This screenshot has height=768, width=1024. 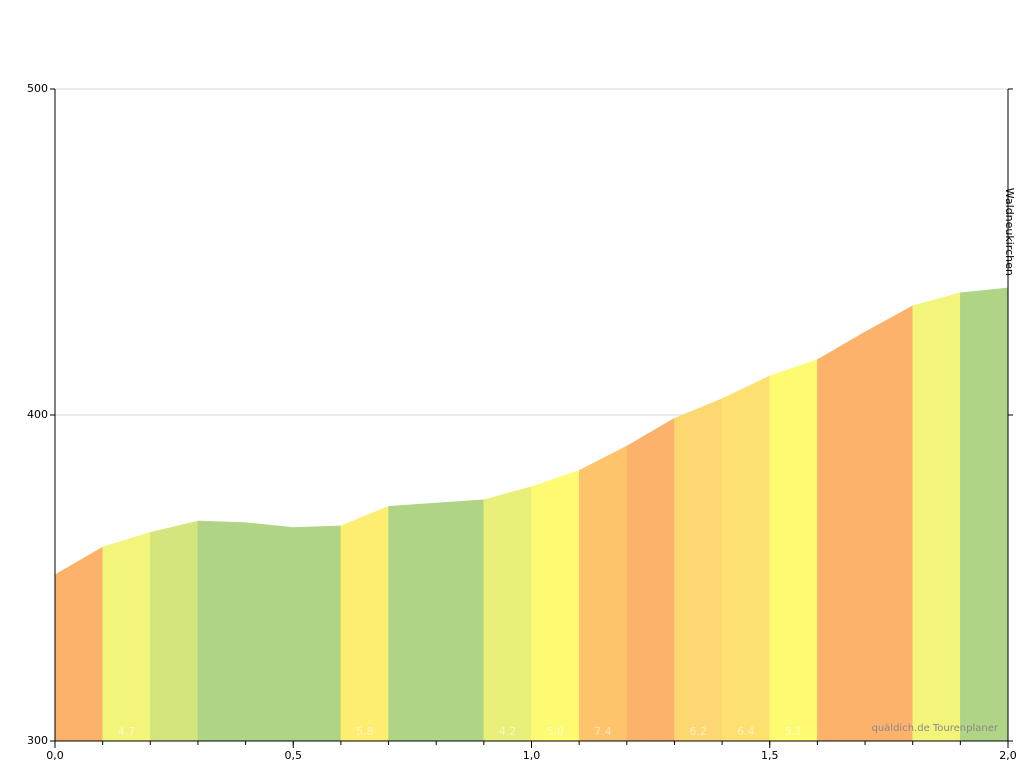 What do you see at coordinates (934, 728) in the screenshot?
I see `watermark: quäldich.de Tourenplaner` at bounding box center [934, 728].